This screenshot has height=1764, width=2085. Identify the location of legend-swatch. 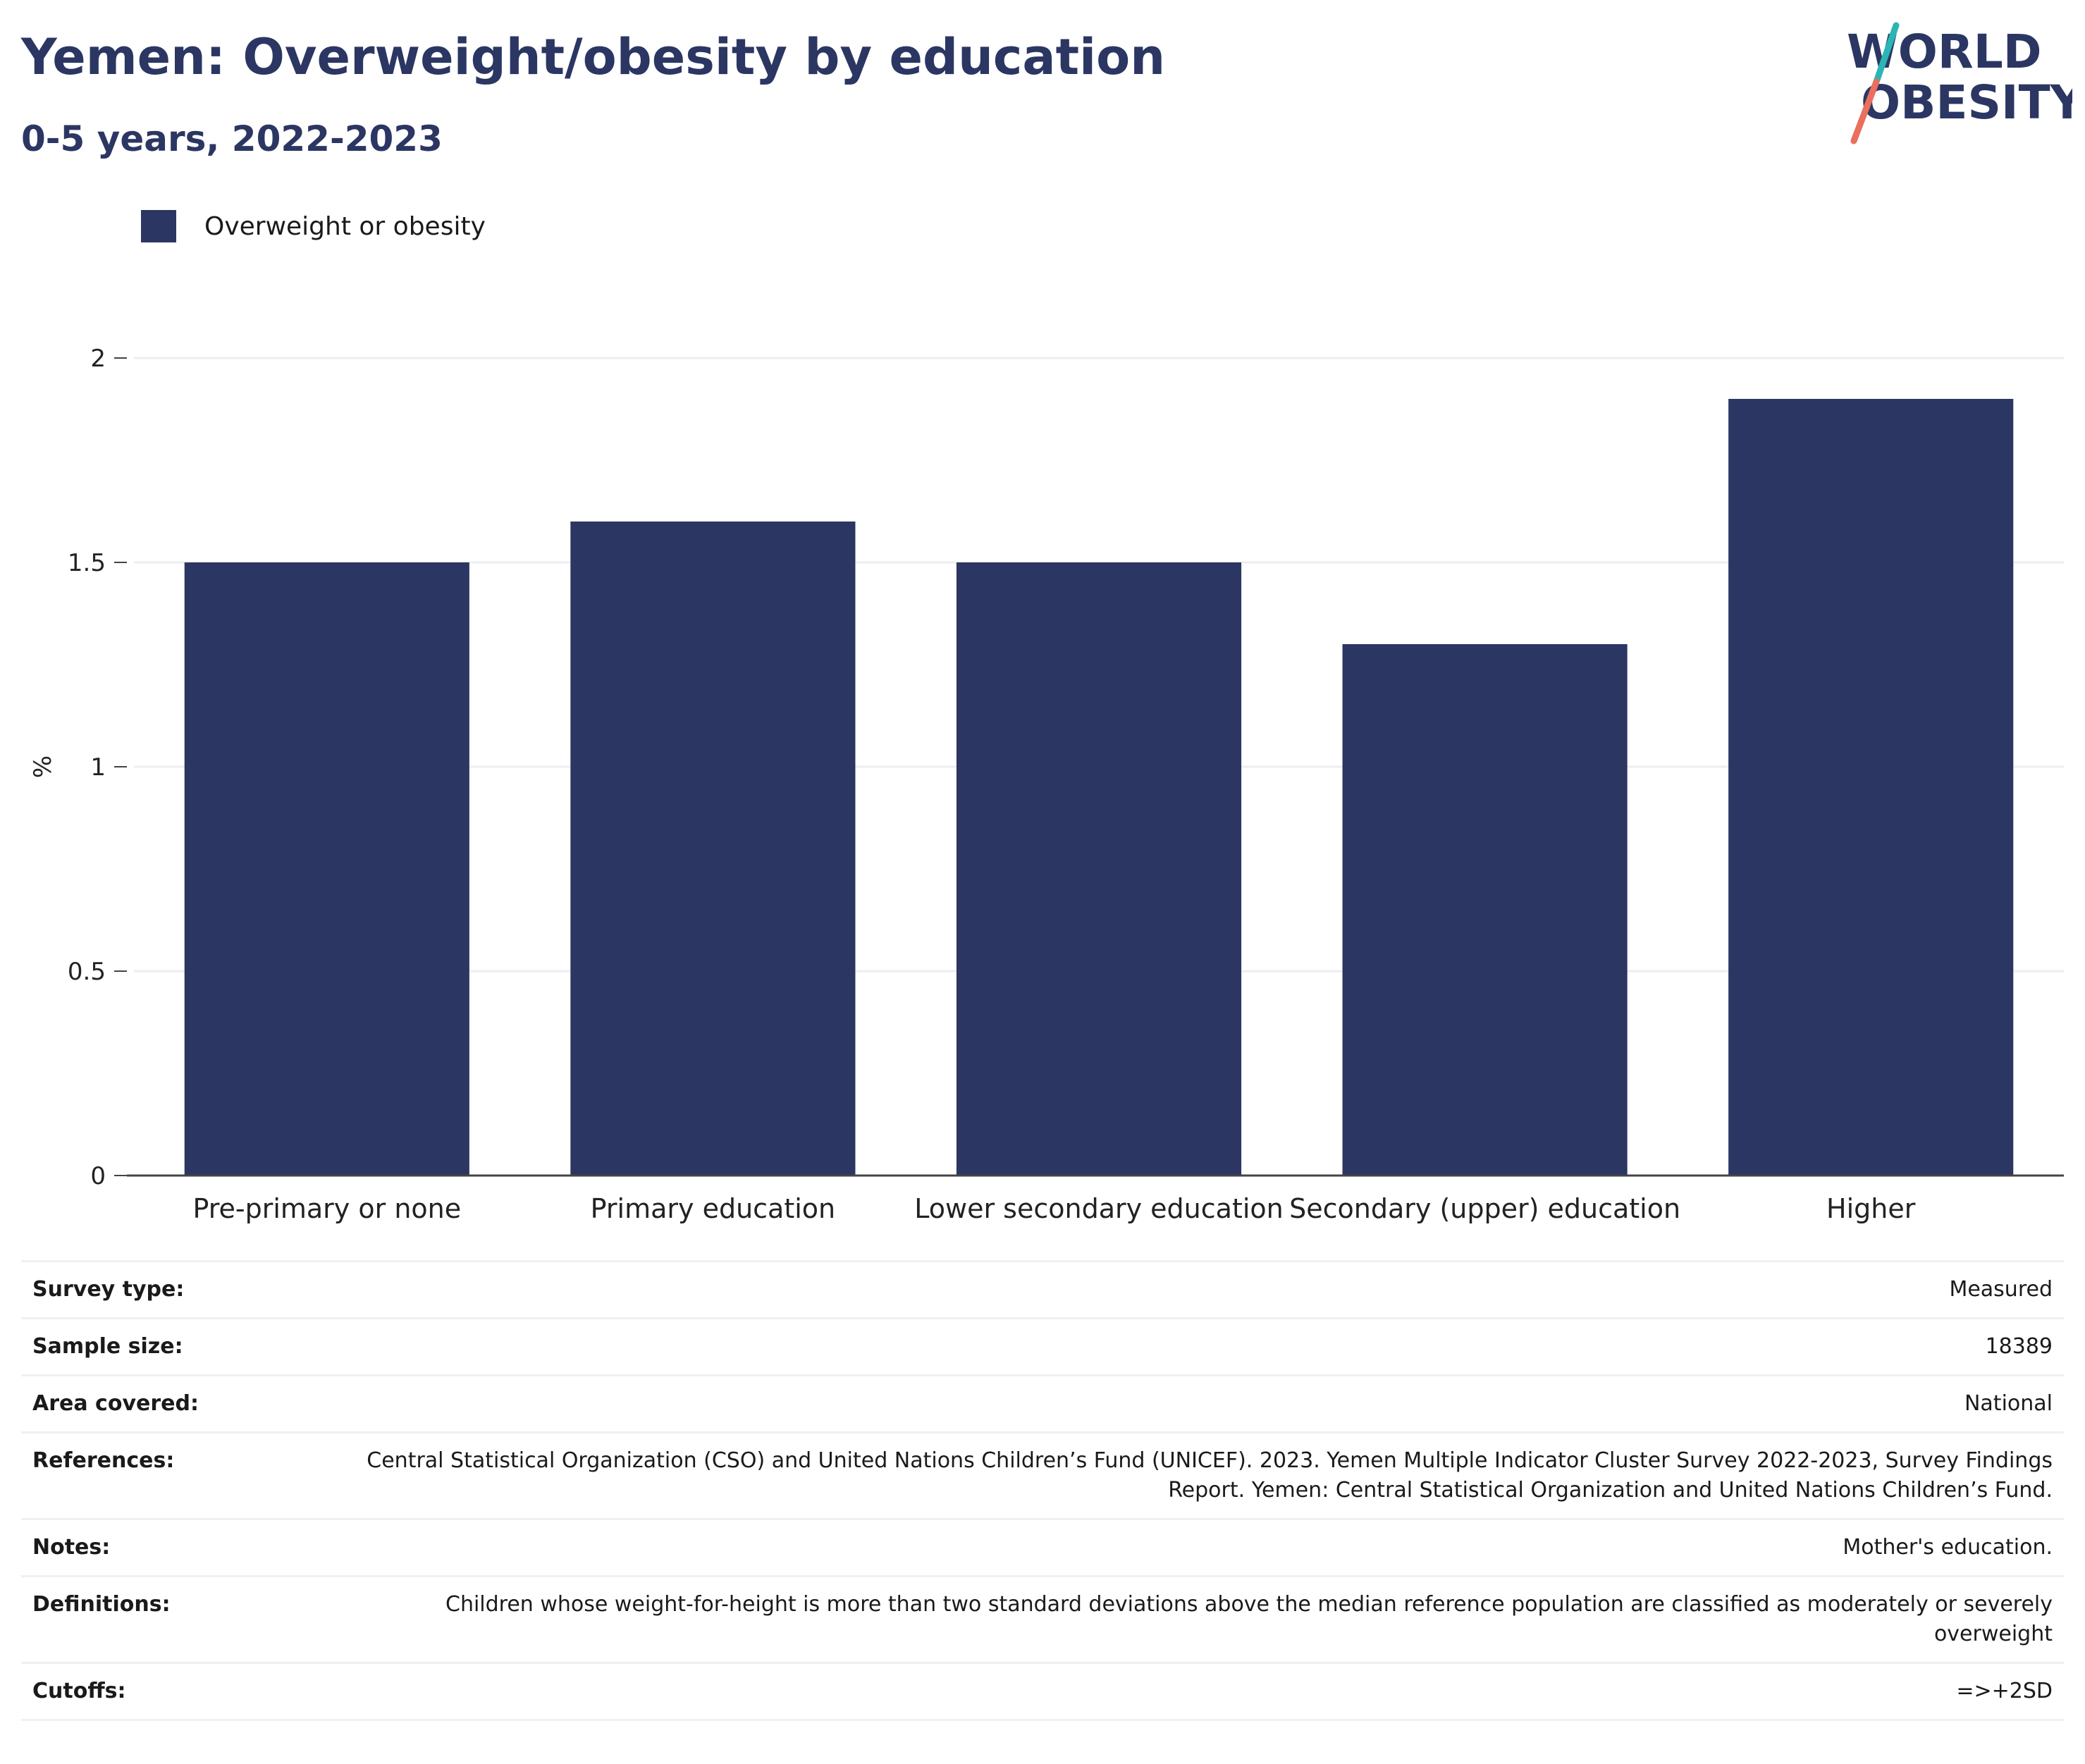
(158, 226).